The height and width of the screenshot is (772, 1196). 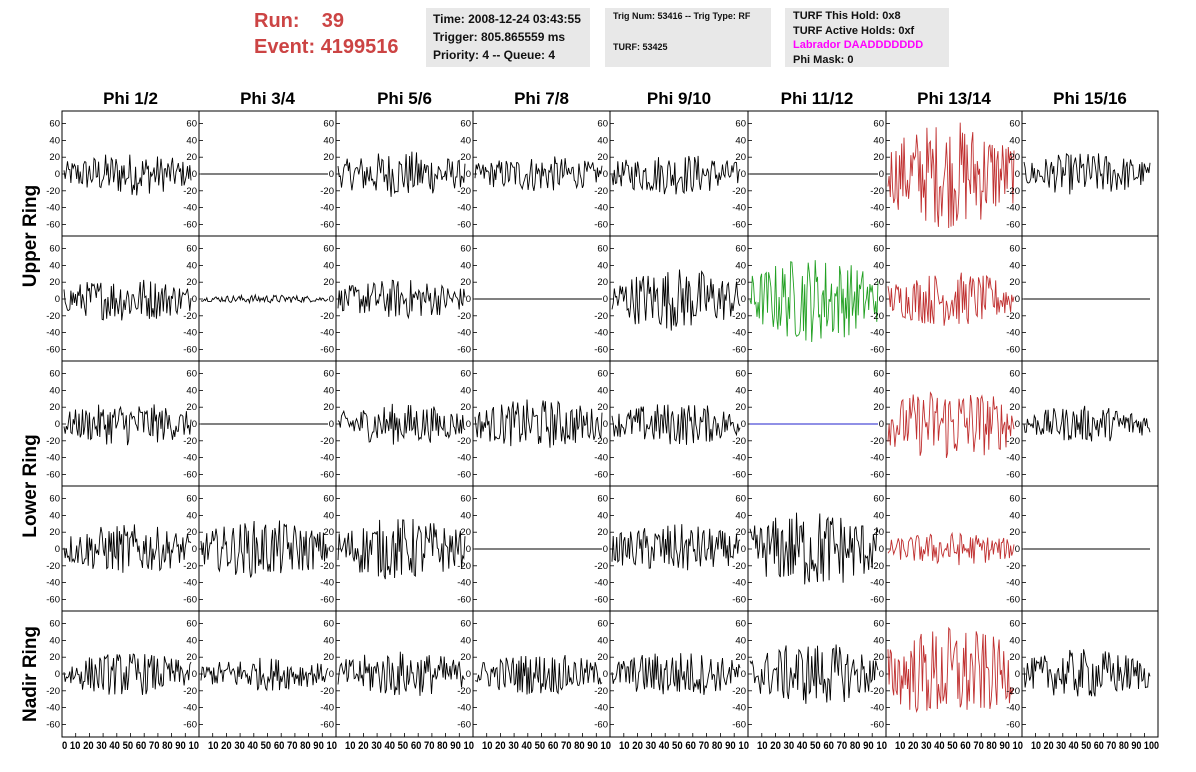 What do you see at coordinates (494, 55) in the screenshot?
I see `priority-text: Priority: 4 -- Queue: 4` at bounding box center [494, 55].